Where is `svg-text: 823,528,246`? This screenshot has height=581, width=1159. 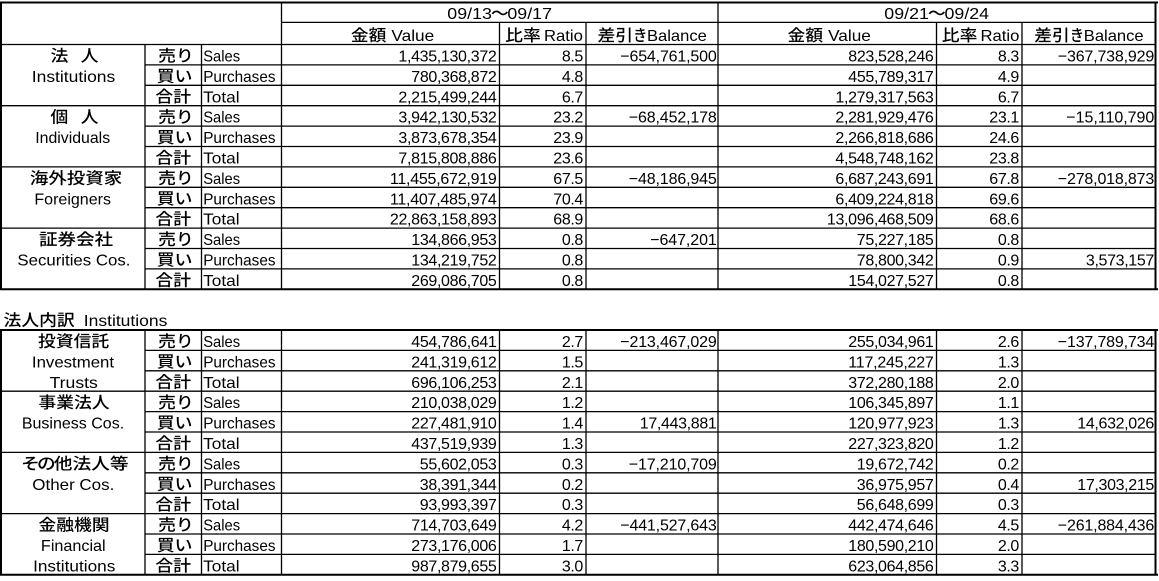
svg-text: 823,528,246 is located at coordinates (891, 57).